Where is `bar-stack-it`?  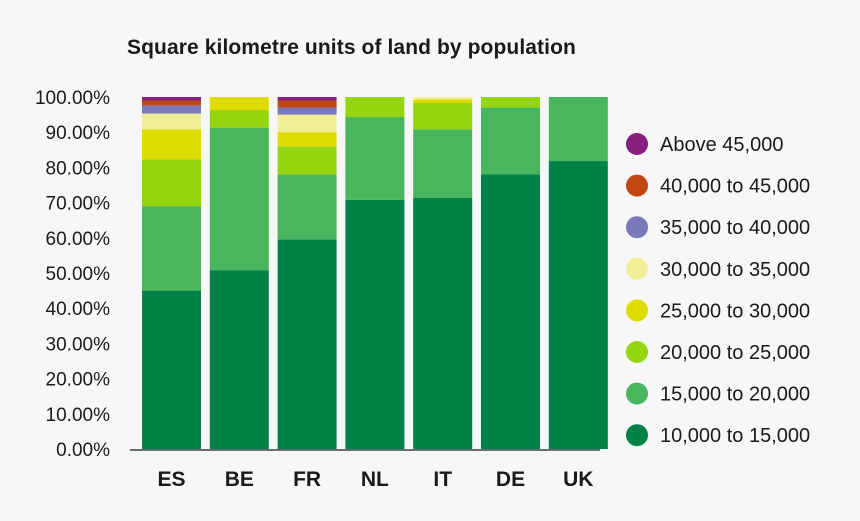
bar-stack-it is located at coordinates (443, 273).